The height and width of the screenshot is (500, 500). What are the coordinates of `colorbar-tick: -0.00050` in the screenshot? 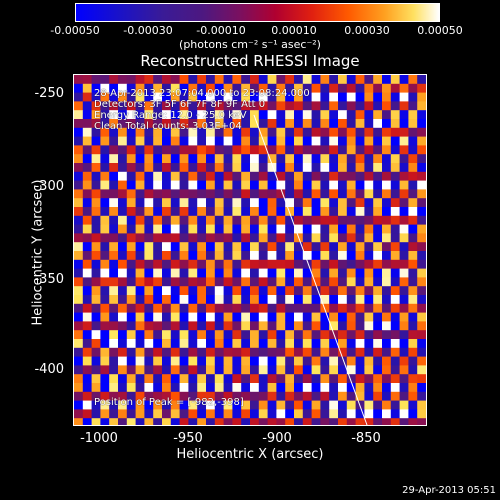 It's located at (75, 30).